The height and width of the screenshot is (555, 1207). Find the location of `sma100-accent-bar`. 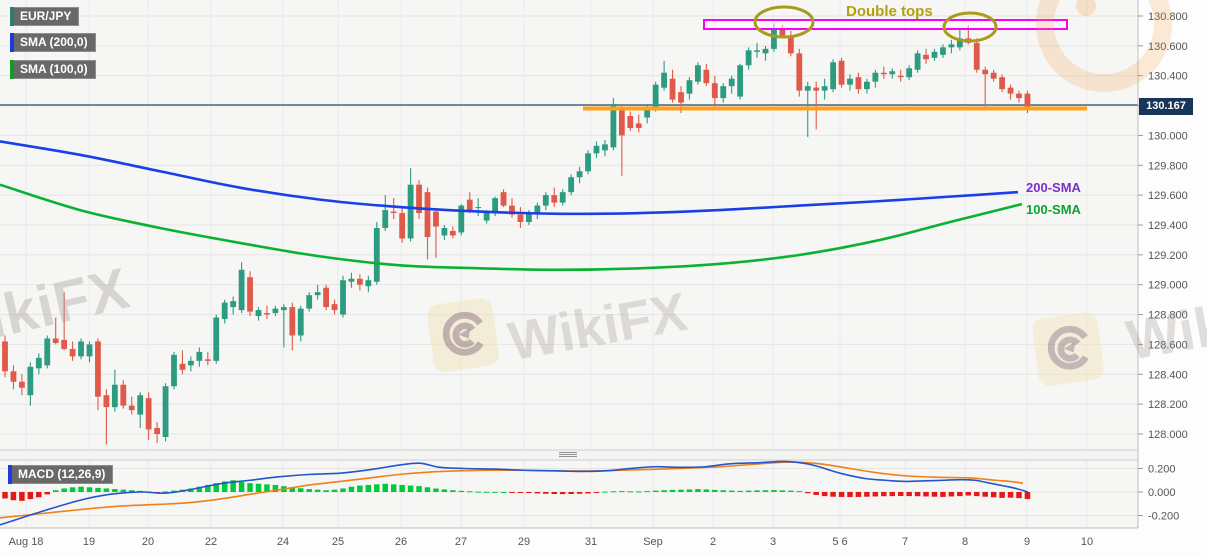

sma100-accent-bar is located at coordinates (12, 69).